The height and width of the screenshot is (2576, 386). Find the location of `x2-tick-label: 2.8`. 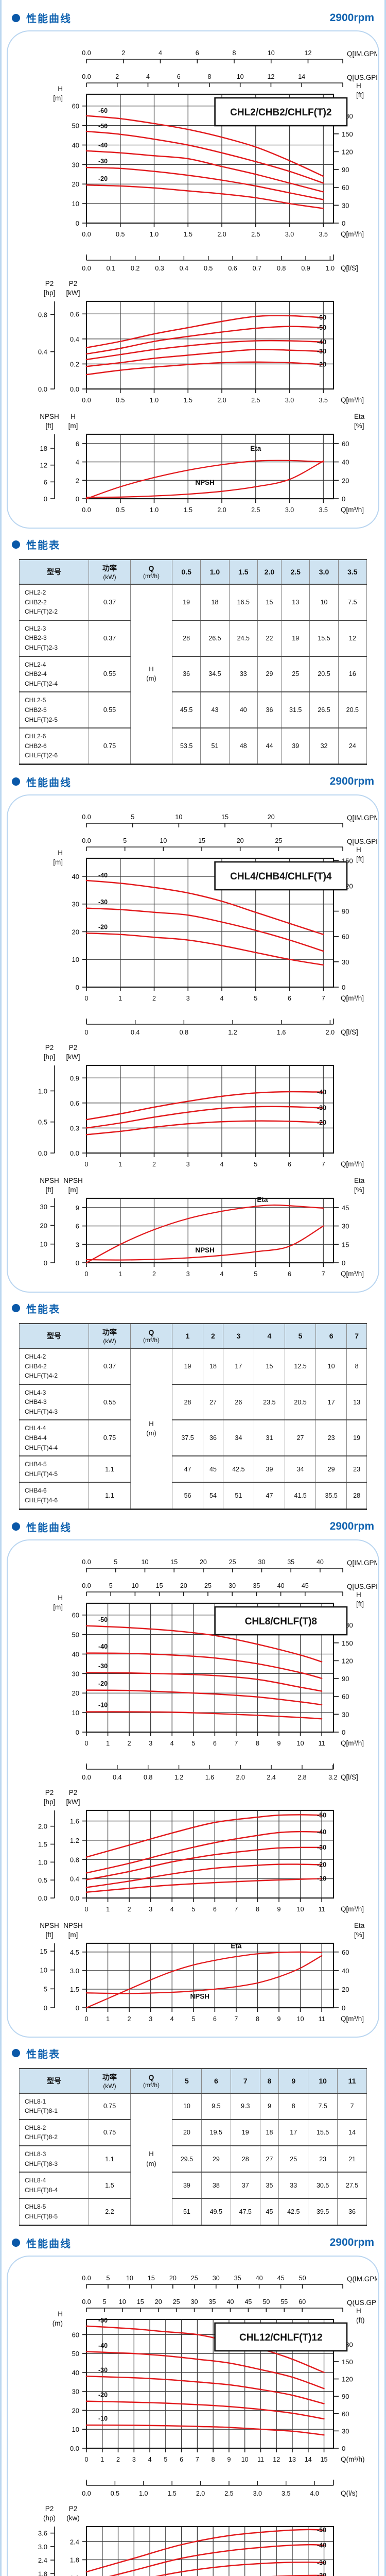

x2-tick-label: 2.8 is located at coordinates (302, 1777).